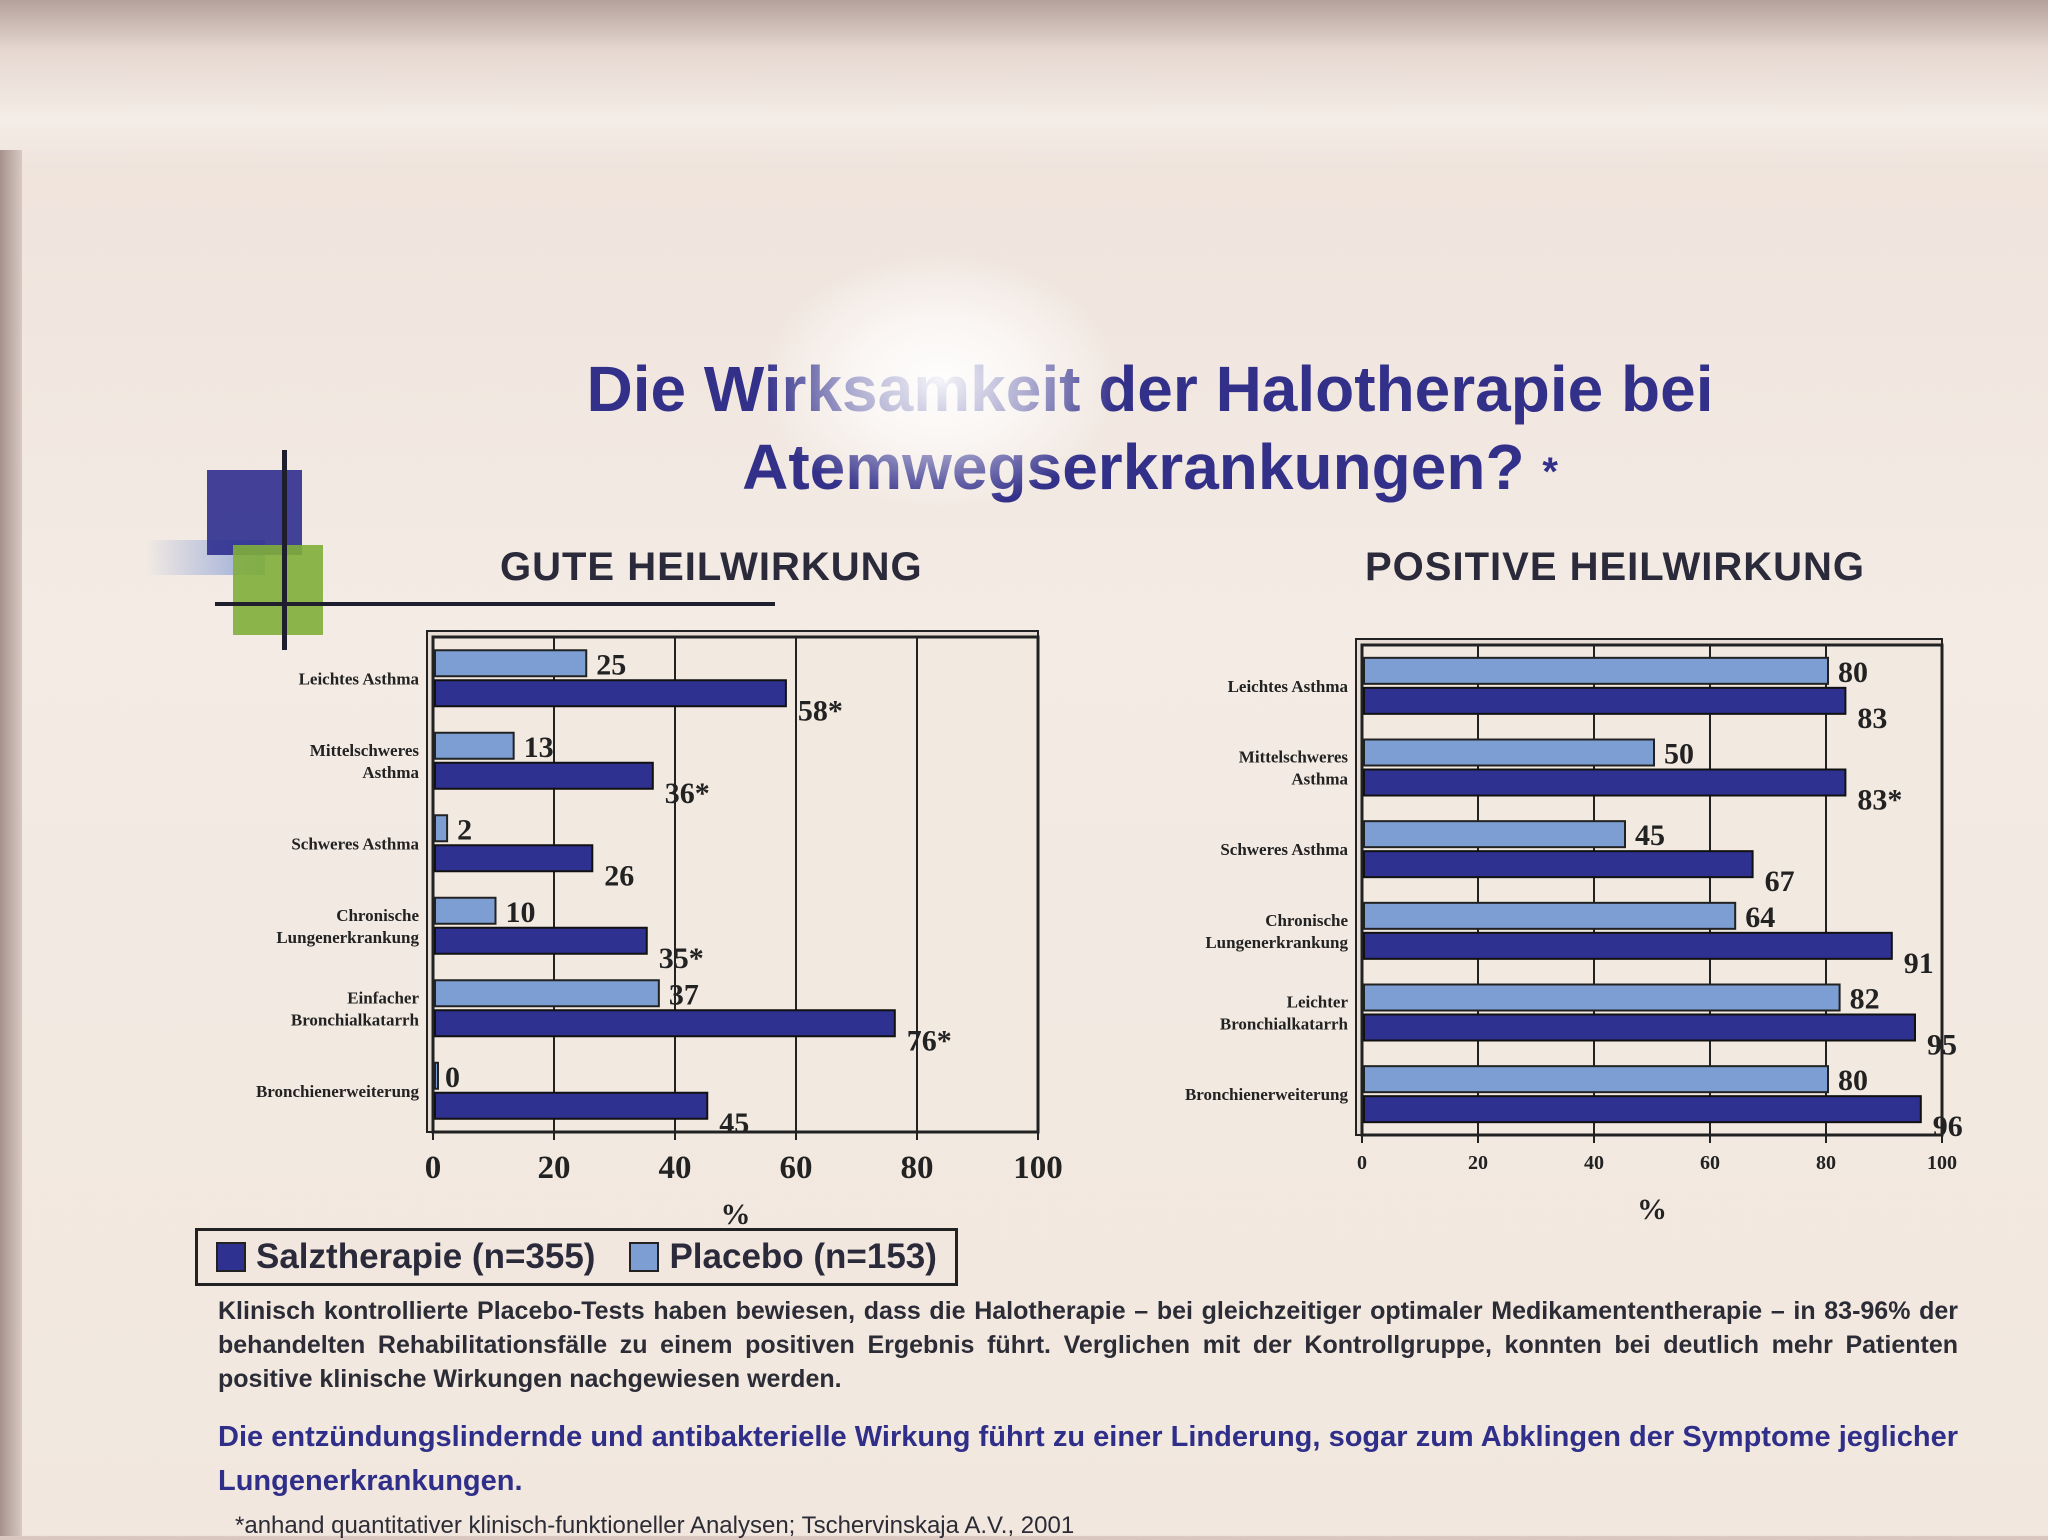  What do you see at coordinates (539, 747) in the screenshot?
I see `data-label-placebo: 13` at bounding box center [539, 747].